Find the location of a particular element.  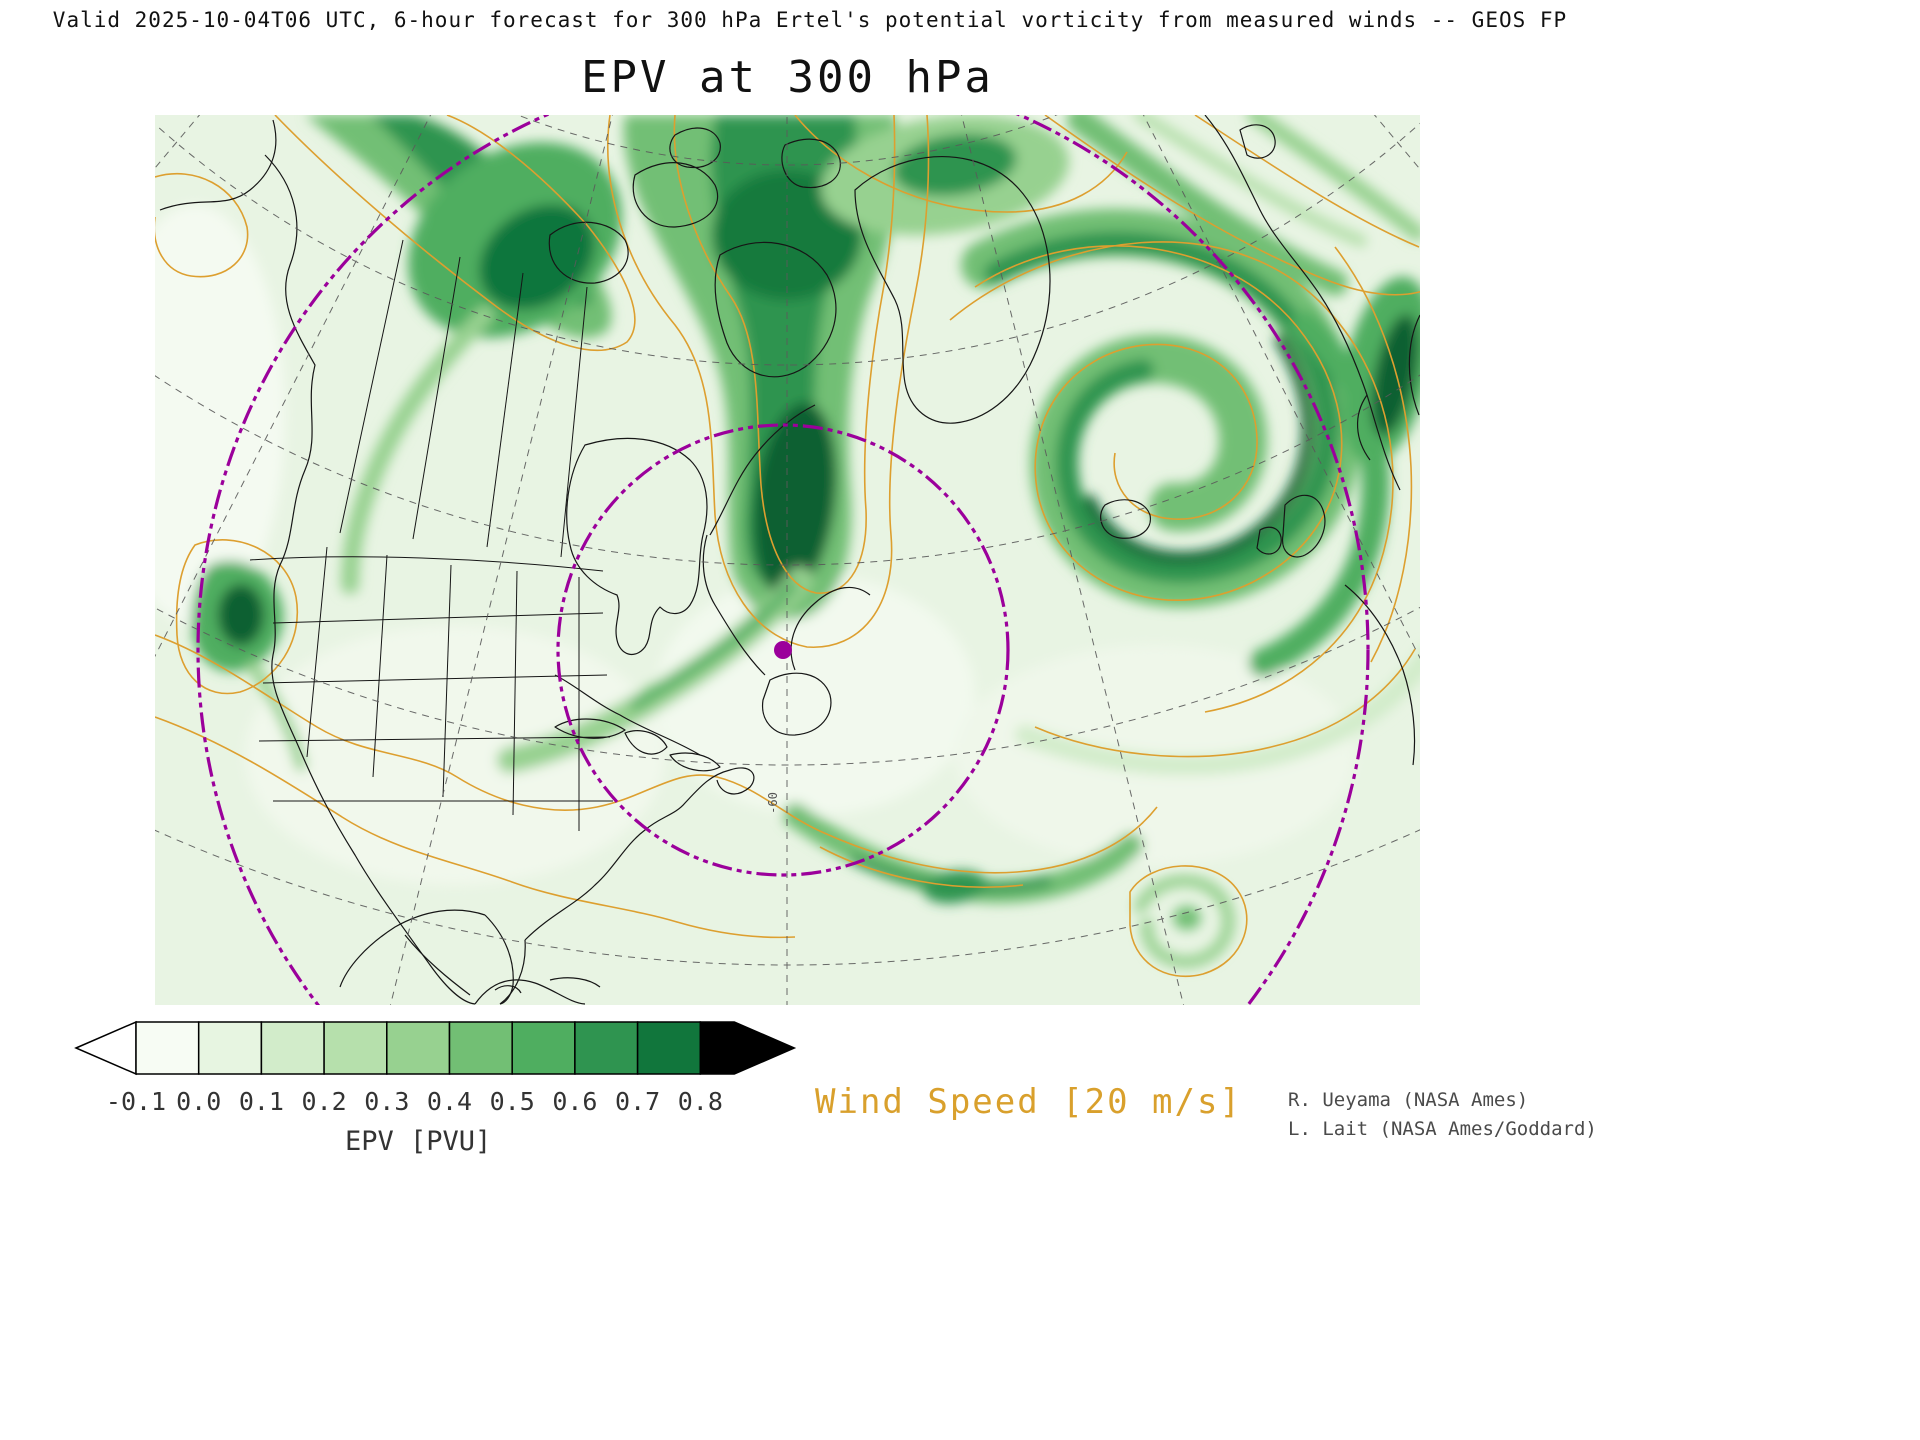

credit-line-1: R. Ueyama (NASA Ames) is located at coordinates (1408, 1100).